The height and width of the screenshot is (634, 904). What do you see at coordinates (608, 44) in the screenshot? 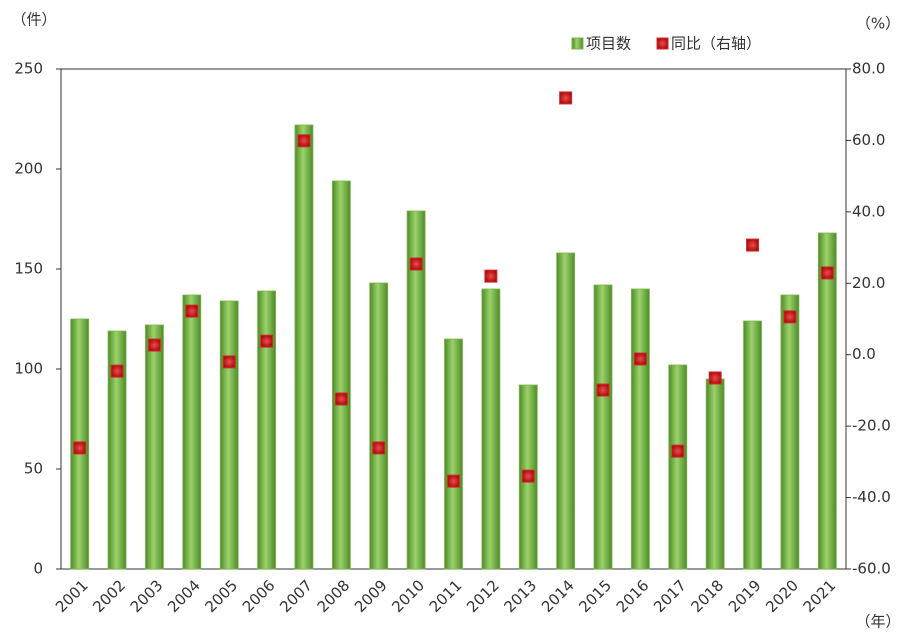
I see `legend-label: 项目数` at bounding box center [608, 44].